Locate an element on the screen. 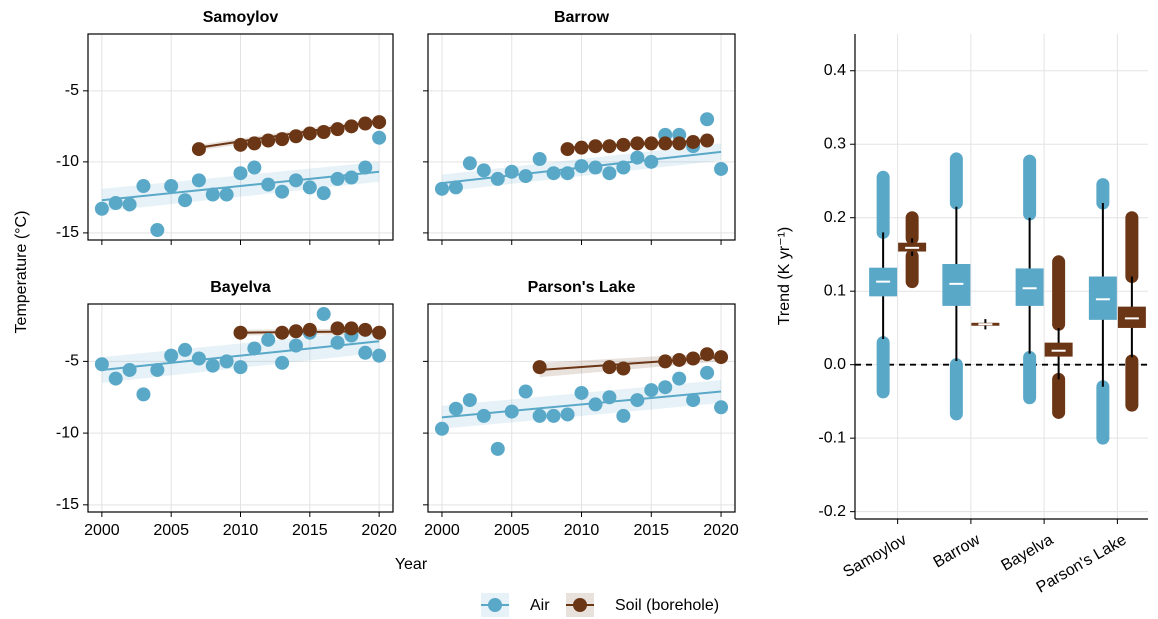  panel-title: Parson's Lake is located at coordinates (582, 287).